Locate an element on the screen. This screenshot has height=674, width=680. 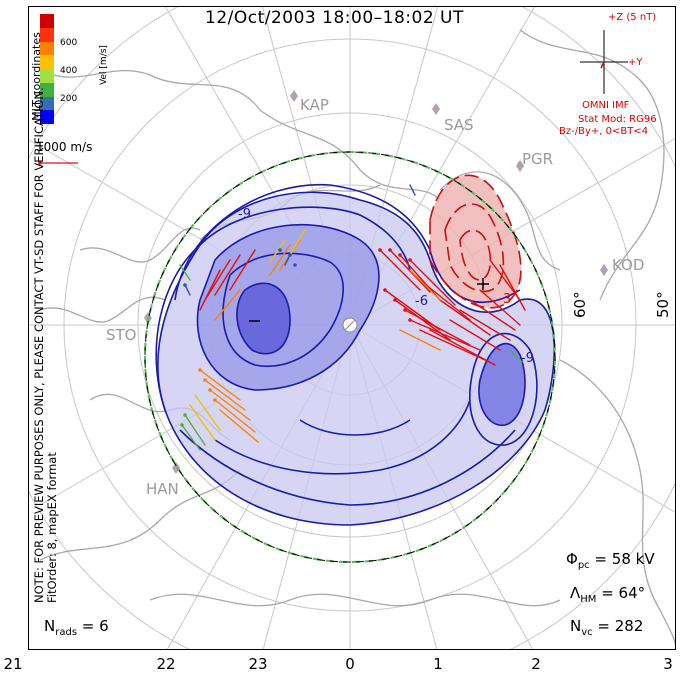
phi-pc-stat: Φpc = 58 kV is located at coordinates (610, 560).